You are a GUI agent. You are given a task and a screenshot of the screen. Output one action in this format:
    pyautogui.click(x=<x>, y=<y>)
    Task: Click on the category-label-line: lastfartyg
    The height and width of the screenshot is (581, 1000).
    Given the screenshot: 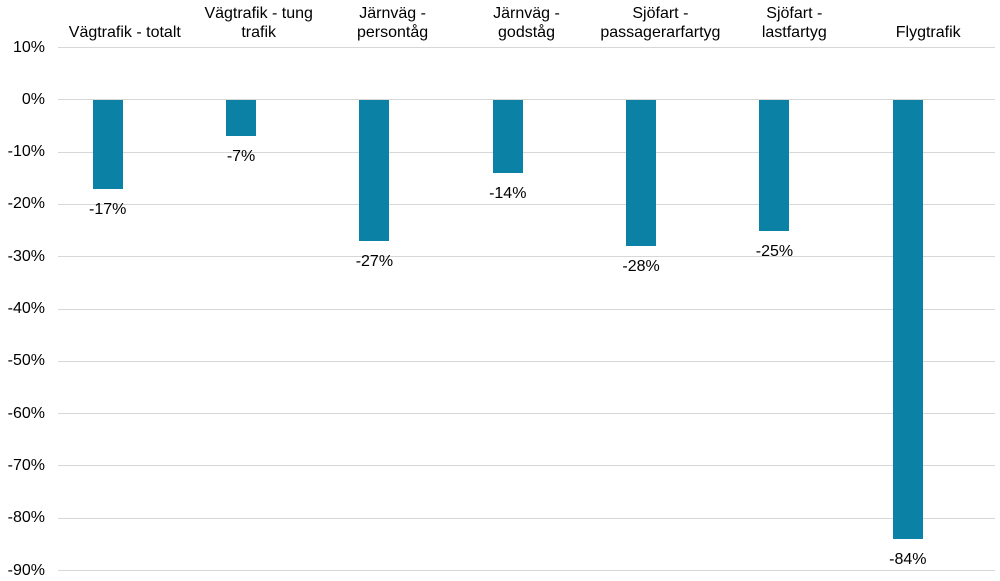 What is the action you would take?
    pyautogui.click(x=794, y=32)
    